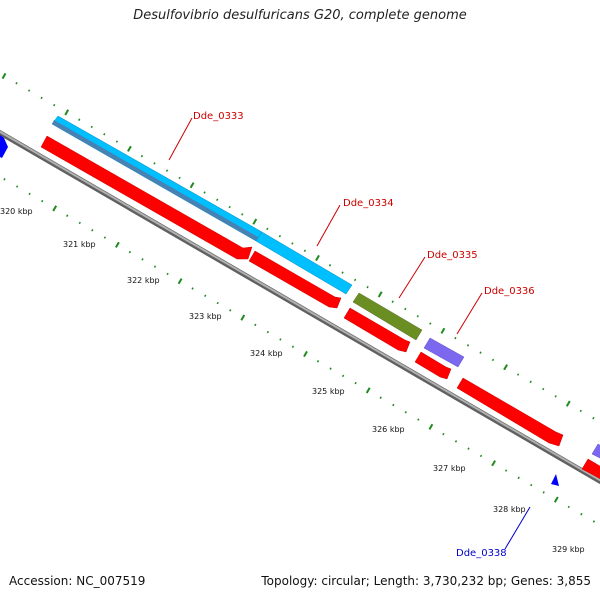 This screenshot has height=600, width=600. What do you see at coordinates (509, 291) in the screenshot?
I see `gene-label-dde-0336: Dde_0336` at bounding box center [509, 291].